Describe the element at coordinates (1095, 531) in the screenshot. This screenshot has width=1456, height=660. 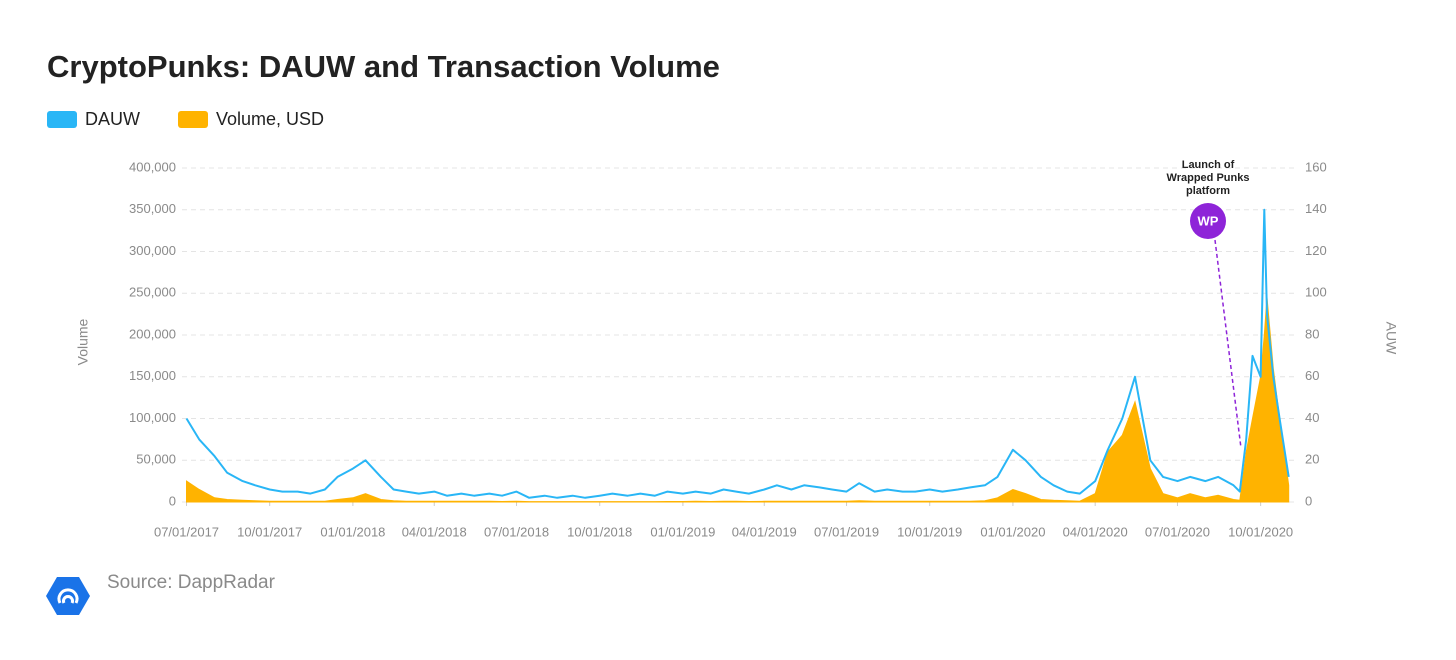
I see `x-tick-label: 04/01/2020` at that location.